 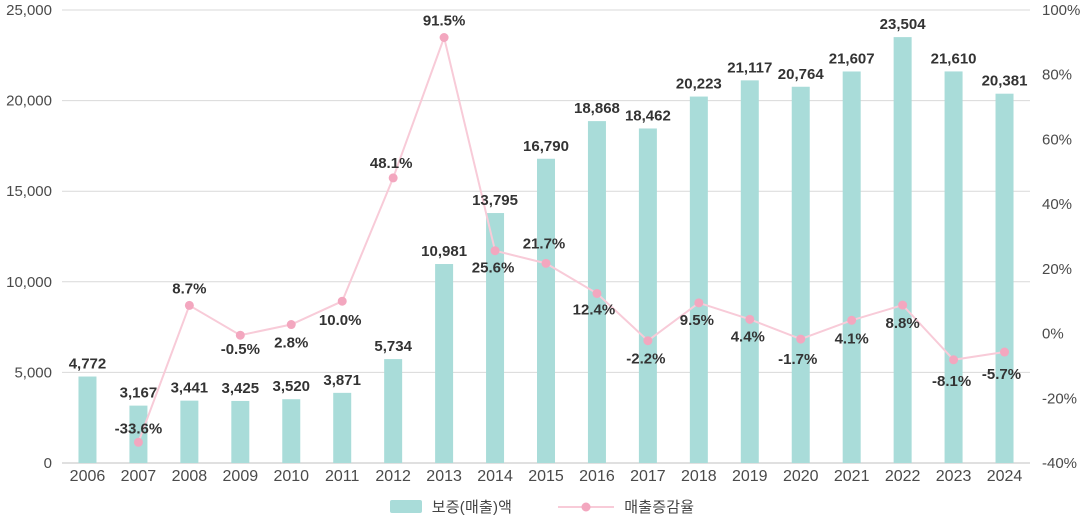 What do you see at coordinates (342, 427) in the screenshot?
I see `bar-2011` at bounding box center [342, 427].